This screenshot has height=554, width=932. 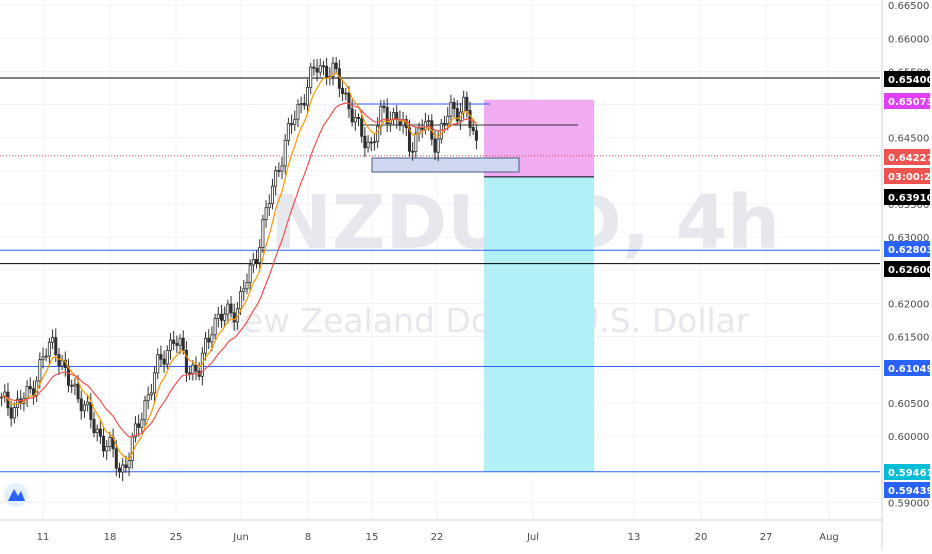 I want to click on y-tick-label: 0.66500, so click(x=908, y=6).